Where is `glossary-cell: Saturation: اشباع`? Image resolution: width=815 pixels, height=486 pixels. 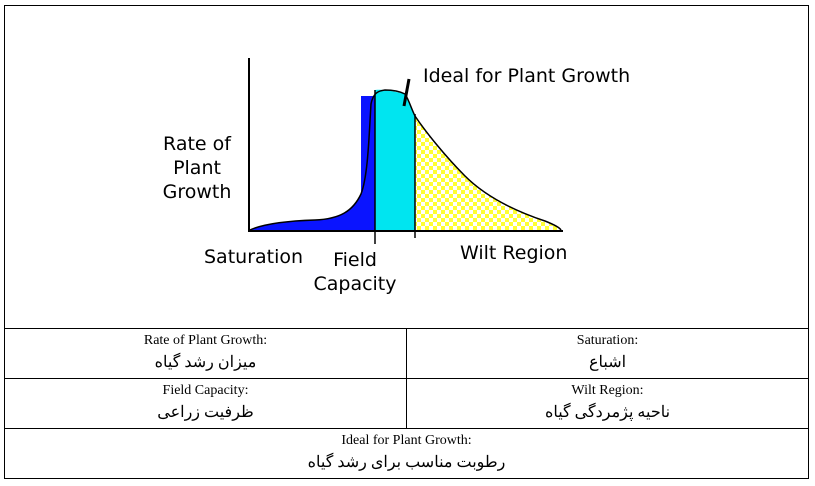
glossary-cell: Saturation: اشباع is located at coordinates (607, 353).